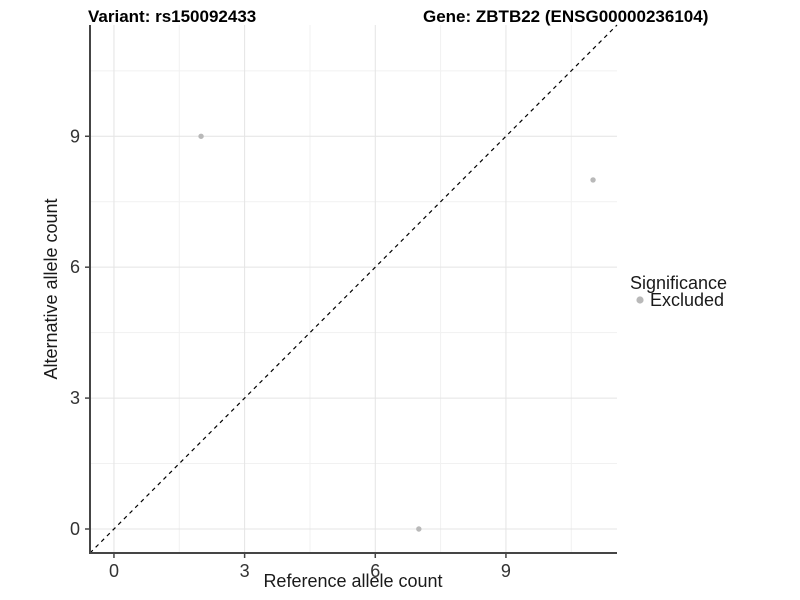  What do you see at coordinates (565, 16) in the screenshot?
I see `plot-title-gene: Gene: ZBTB22 (ENSG00000236104)` at bounding box center [565, 16].